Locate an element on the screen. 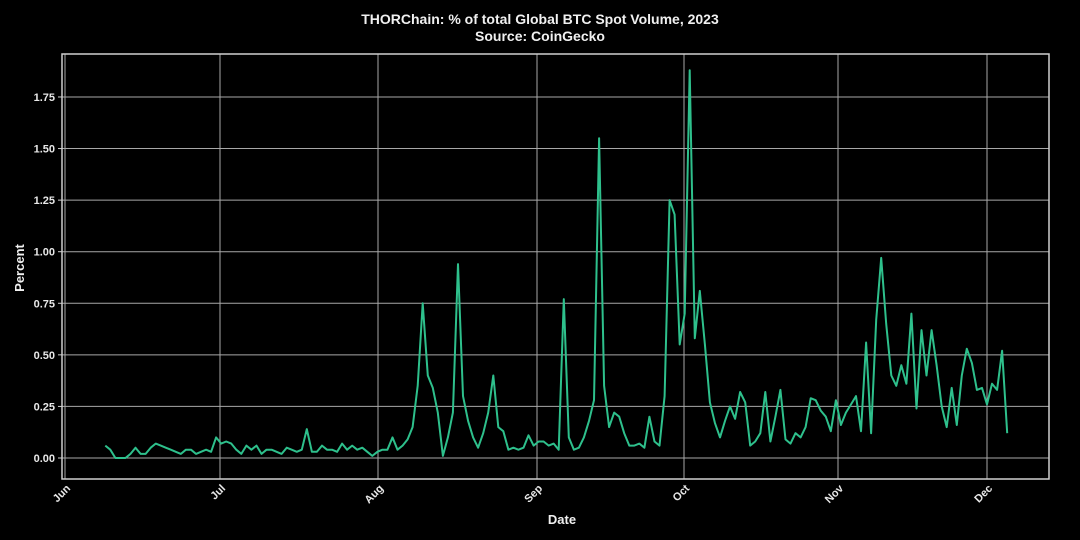 The height and width of the screenshot is (540, 1080). x-tick-label: Sep is located at coordinates (533, 493).